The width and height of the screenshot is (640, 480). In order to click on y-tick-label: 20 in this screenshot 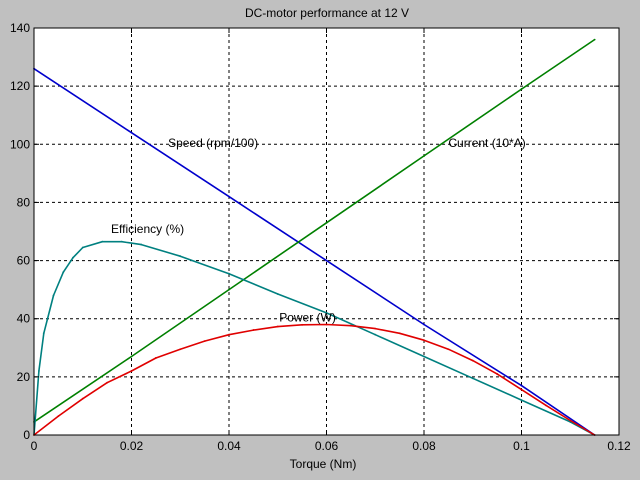, I will do `click(24, 377)`.